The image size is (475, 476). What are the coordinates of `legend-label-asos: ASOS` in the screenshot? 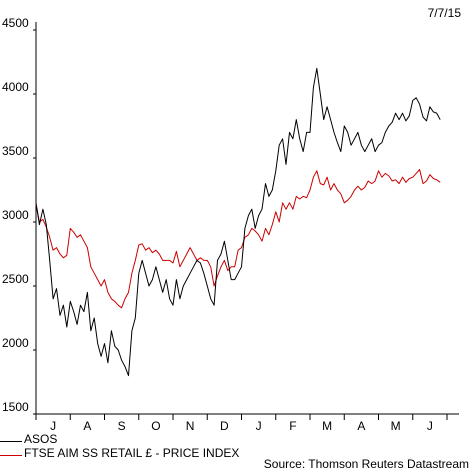 It's located at (41, 439).